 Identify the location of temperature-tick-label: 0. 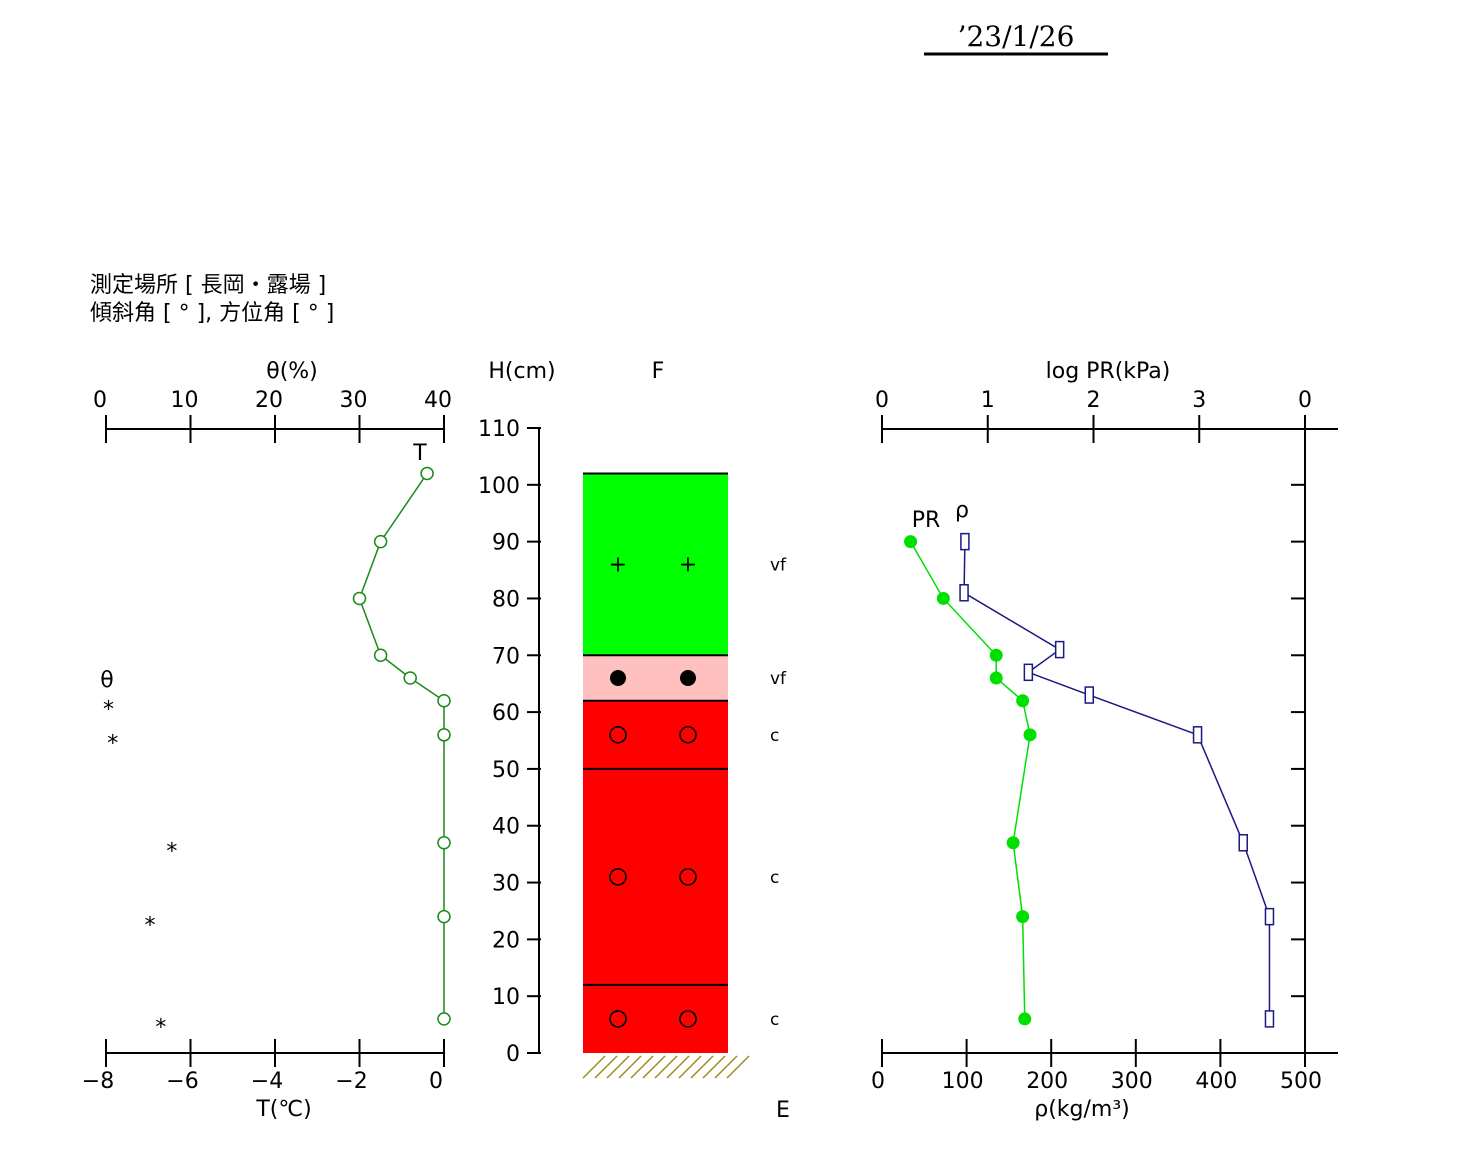
(436, 1081).